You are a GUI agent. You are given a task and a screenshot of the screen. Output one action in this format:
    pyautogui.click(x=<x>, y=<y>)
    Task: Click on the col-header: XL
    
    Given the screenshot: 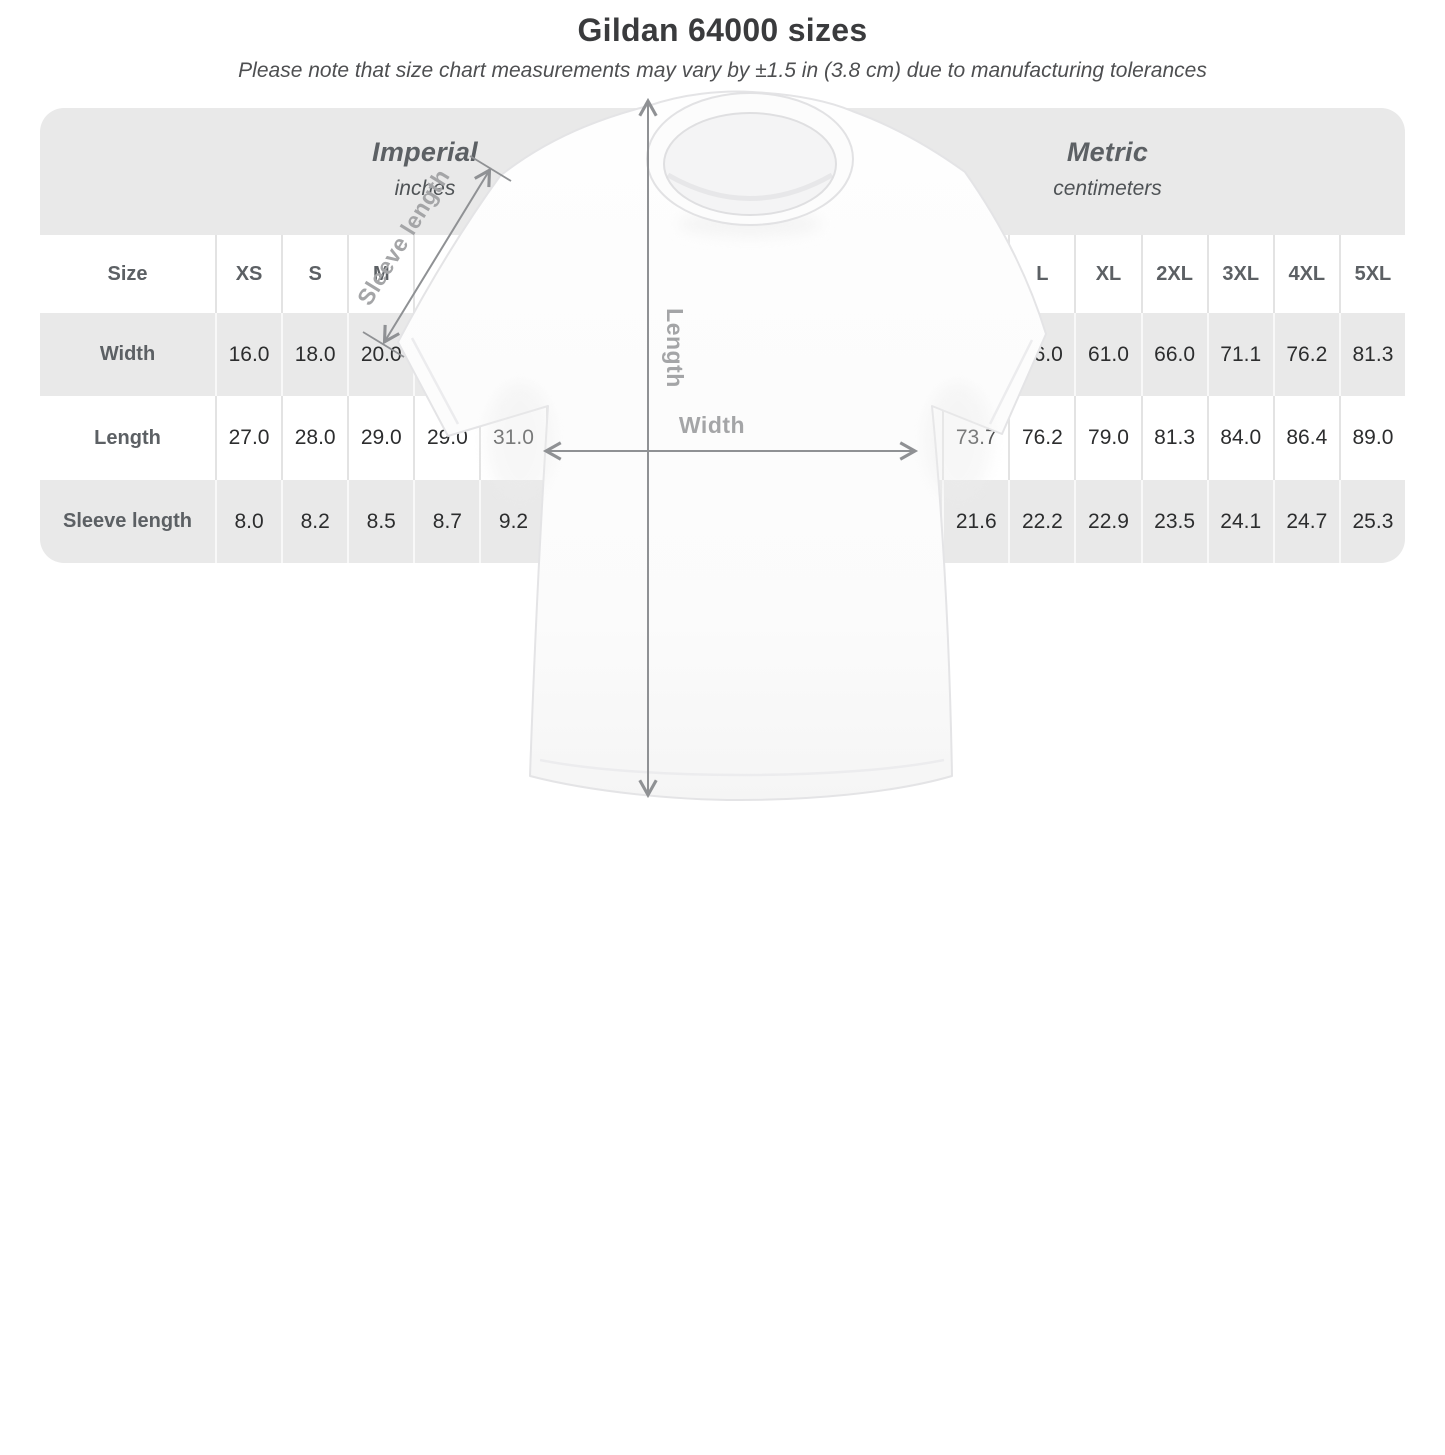 What is the action you would take?
    pyautogui.click(x=1107, y=274)
    